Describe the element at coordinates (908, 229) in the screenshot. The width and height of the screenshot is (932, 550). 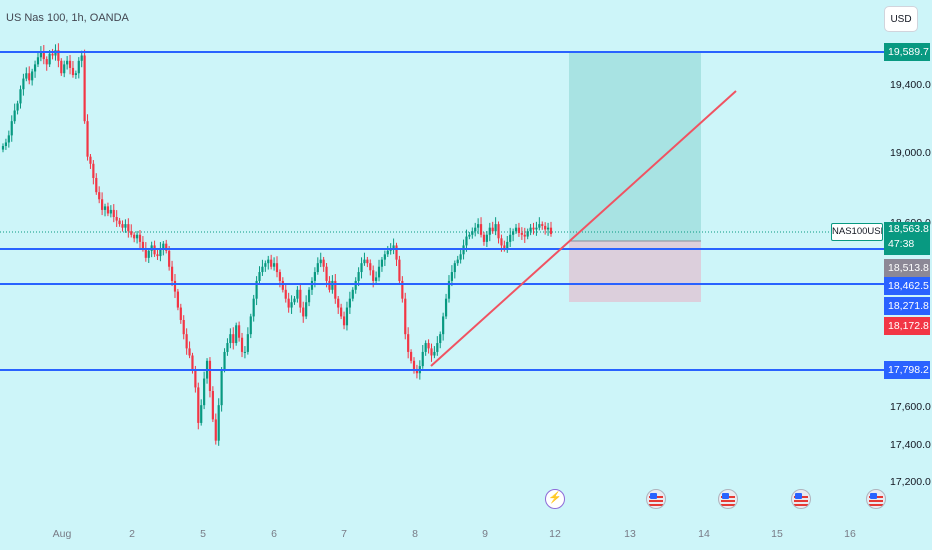
I see `current-price-value: 18,563.8` at that location.